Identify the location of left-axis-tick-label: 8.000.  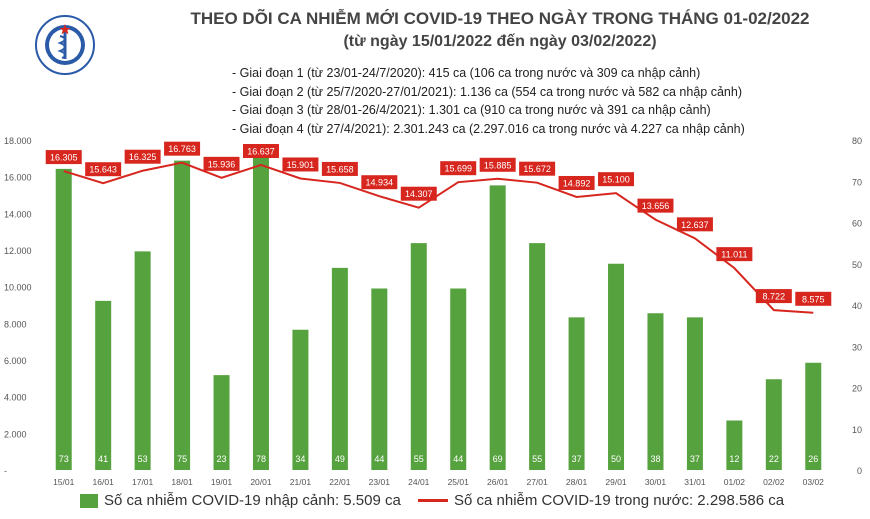
(15, 324).